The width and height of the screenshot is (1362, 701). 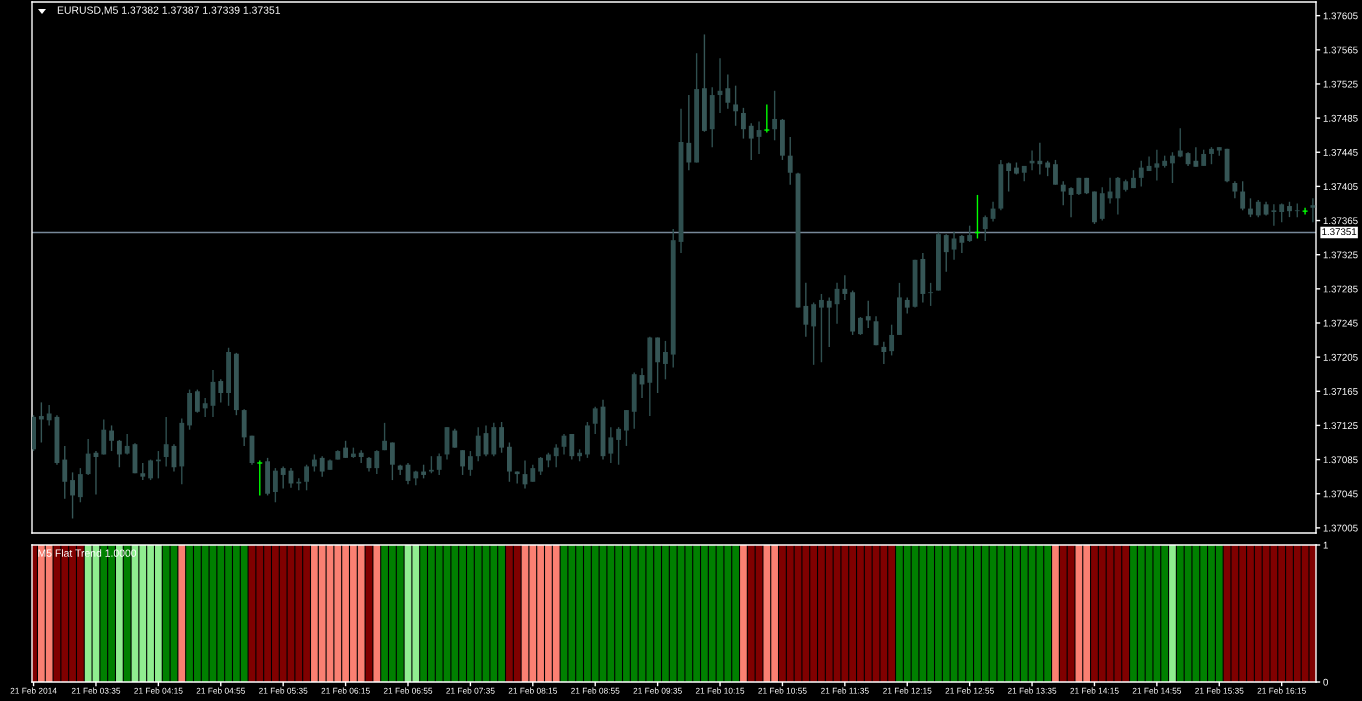 What do you see at coordinates (1325, 545) in the screenshot?
I see `y-tick-label: 1` at bounding box center [1325, 545].